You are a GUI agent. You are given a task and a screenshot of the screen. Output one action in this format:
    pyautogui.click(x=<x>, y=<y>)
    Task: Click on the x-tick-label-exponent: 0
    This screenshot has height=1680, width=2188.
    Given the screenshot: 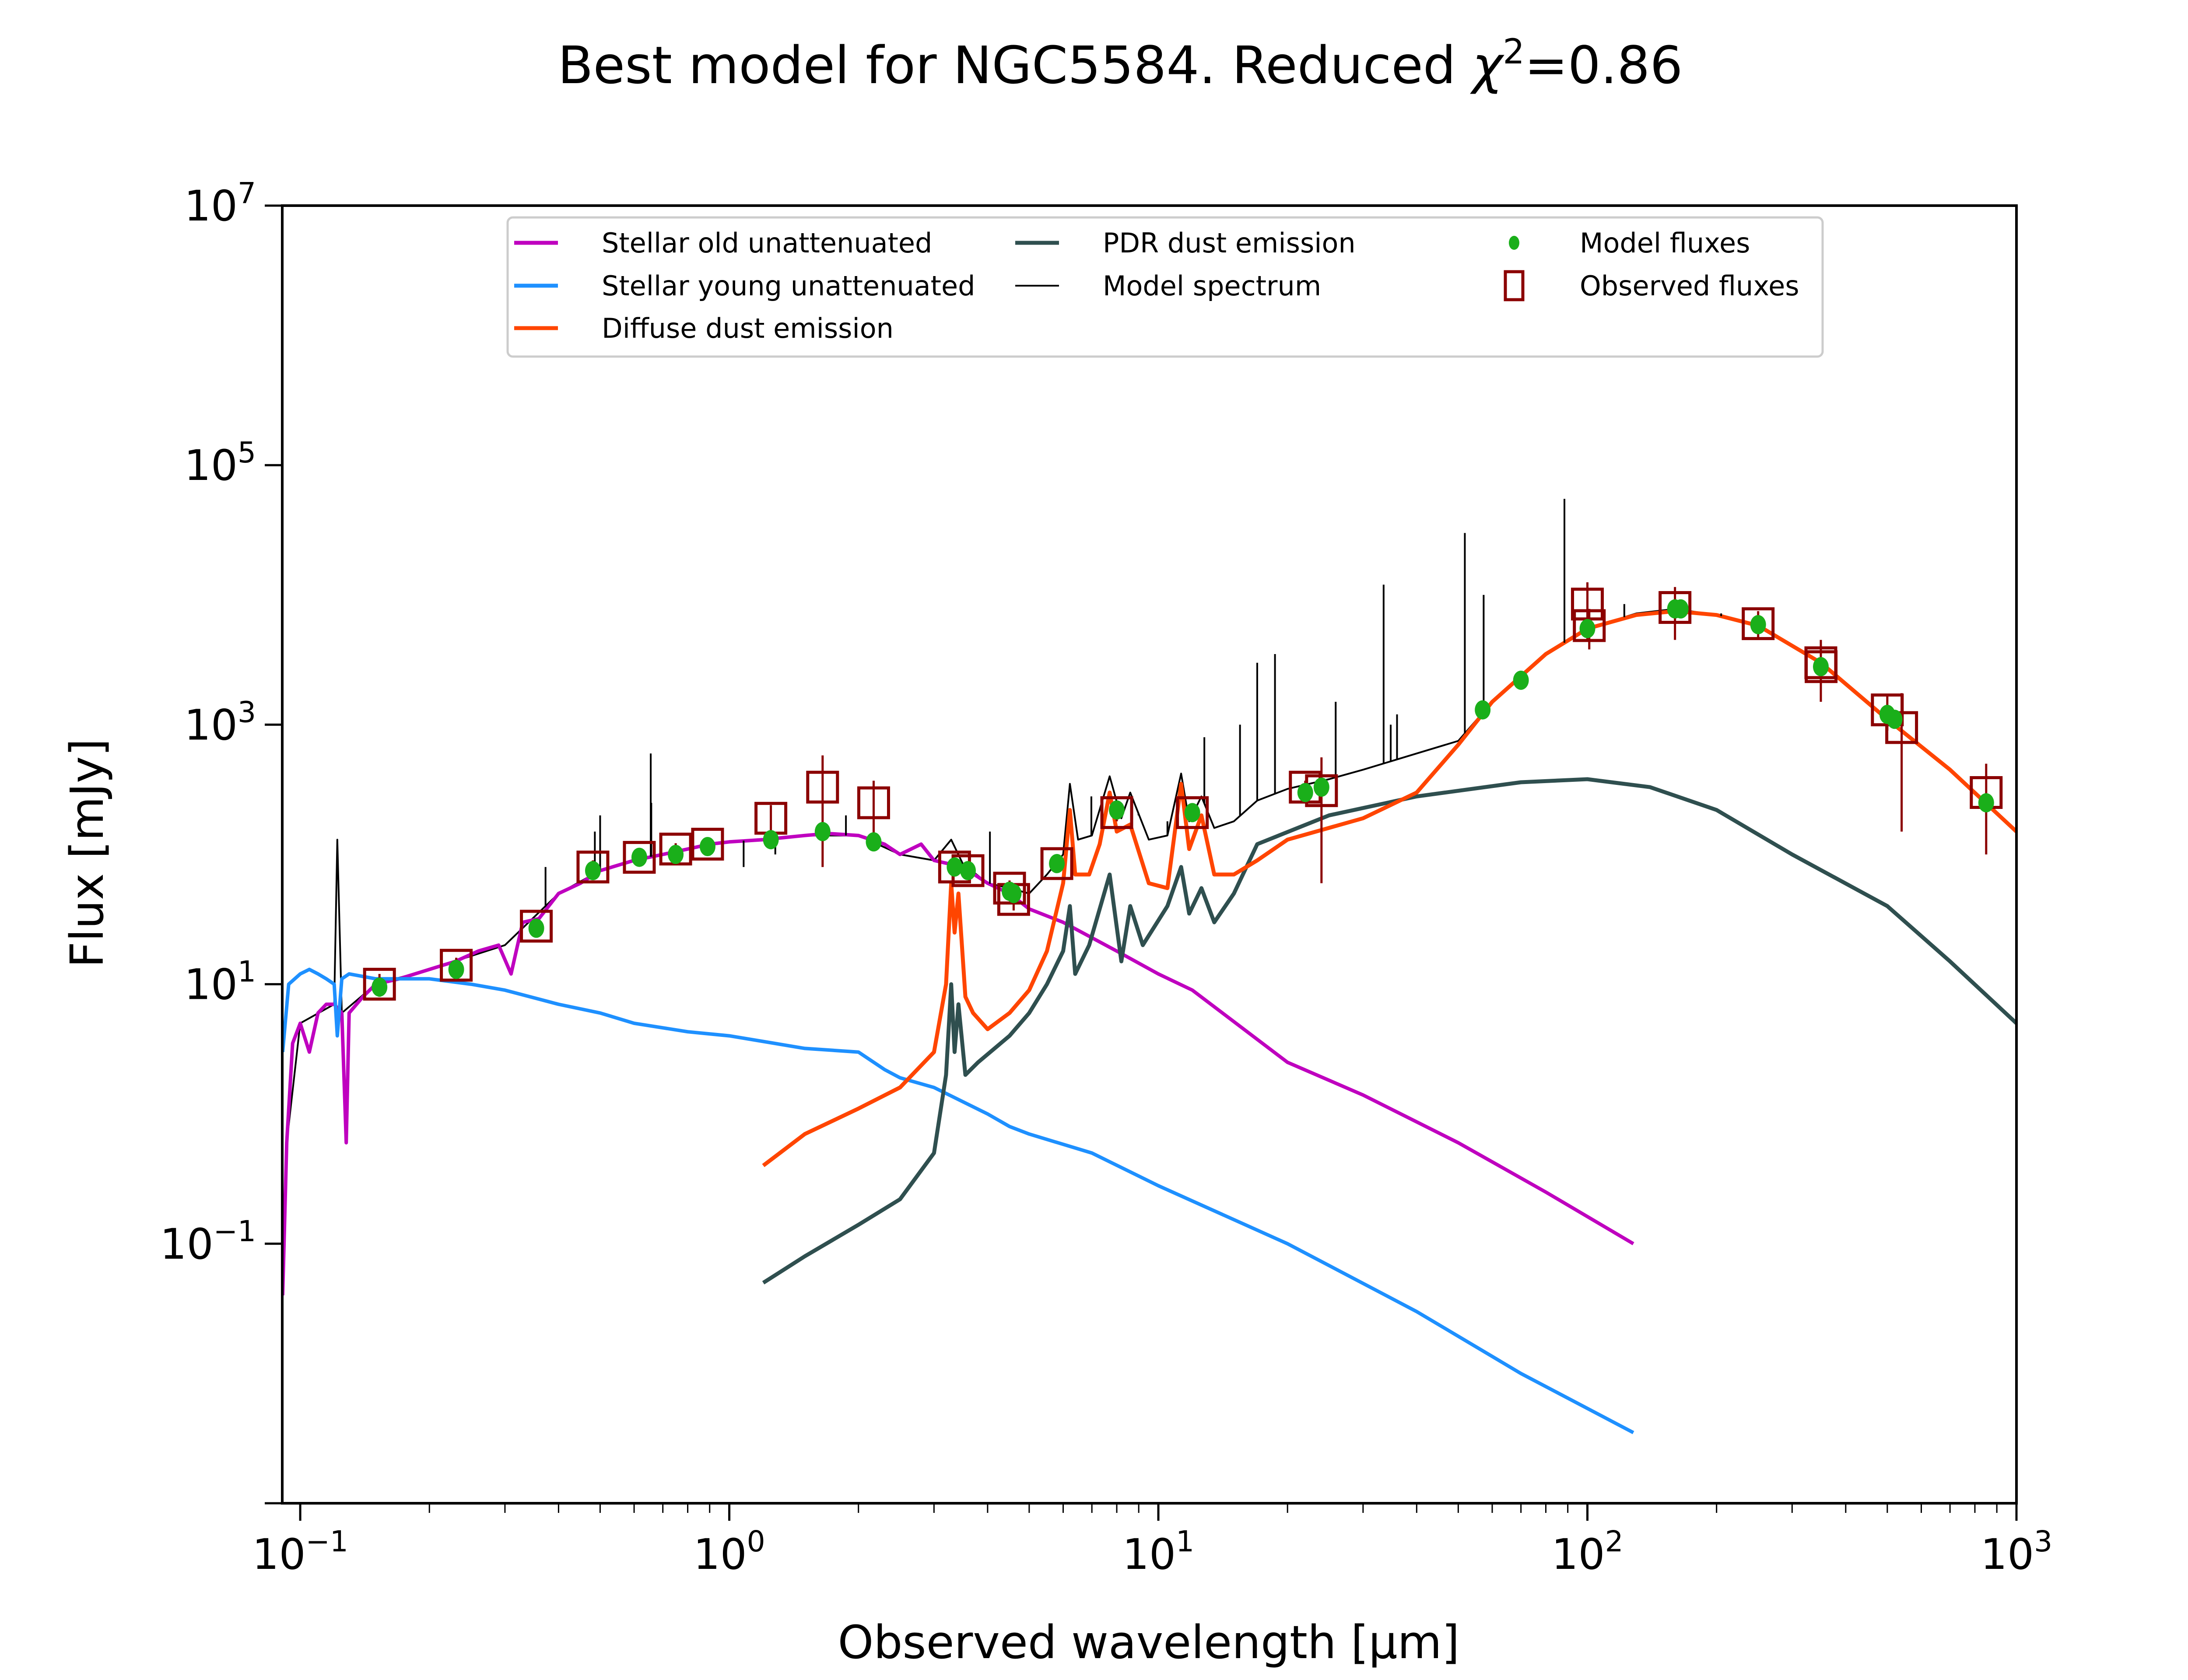 What is the action you would take?
    pyautogui.click(x=756, y=1541)
    